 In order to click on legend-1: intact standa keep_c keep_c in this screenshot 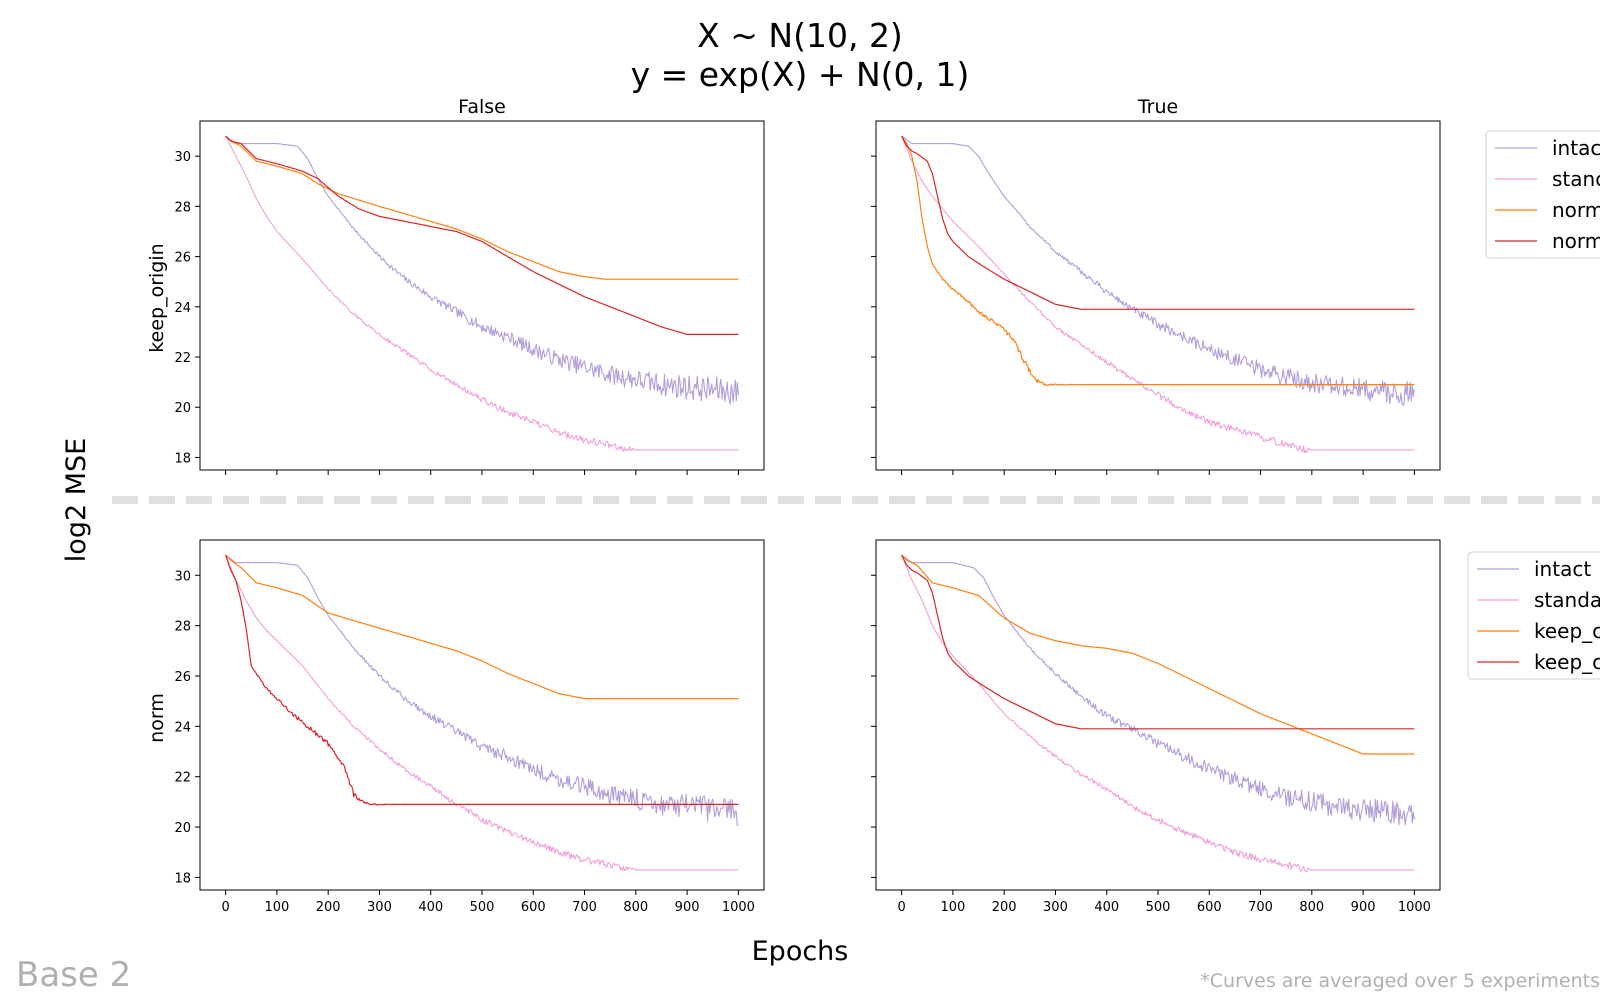, I will do `click(1533, 615)`.